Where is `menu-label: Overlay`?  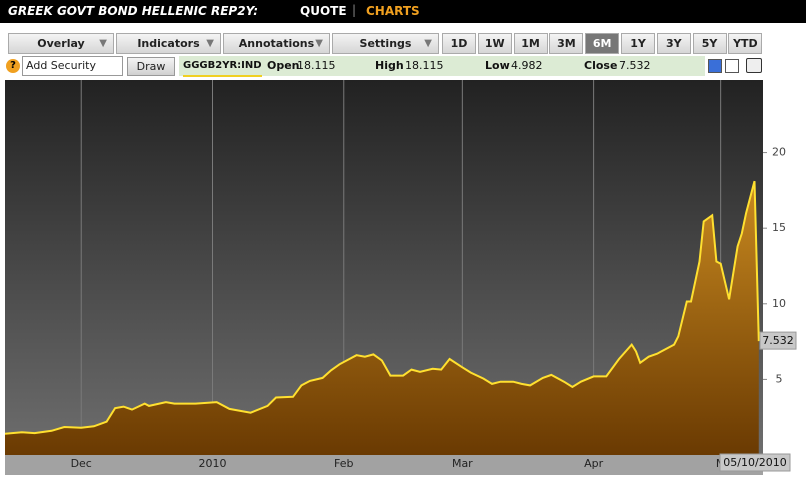
menu-label: Overlay is located at coordinates (61, 43).